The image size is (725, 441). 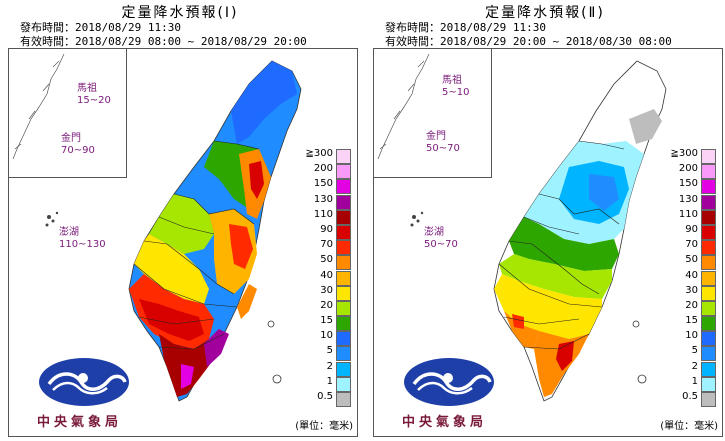 I want to click on matsu-label: 馬祖 15~20, so click(x=94, y=95).